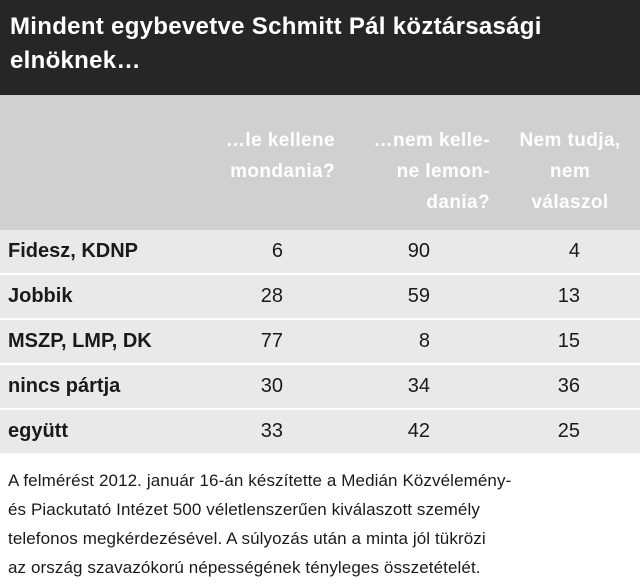 The image size is (640, 586). What do you see at coordinates (570, 140) in the screenshot?
I see `column-header-line: Nem tudja,` at bounding box center [570, 140].